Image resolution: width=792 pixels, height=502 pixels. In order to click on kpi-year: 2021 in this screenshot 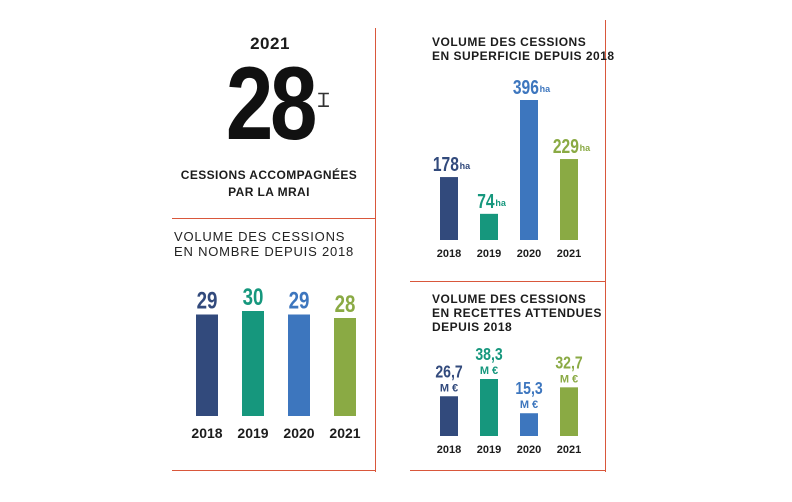, I will do `click(270, 43)`.